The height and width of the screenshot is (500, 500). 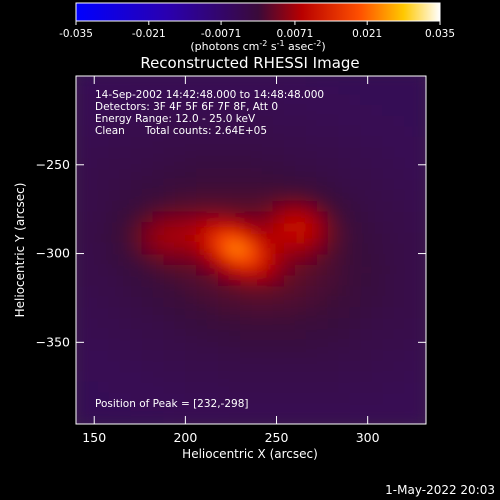 I want to click on colorbar-tick-label: -0.0071, so click(x=221, y=34).